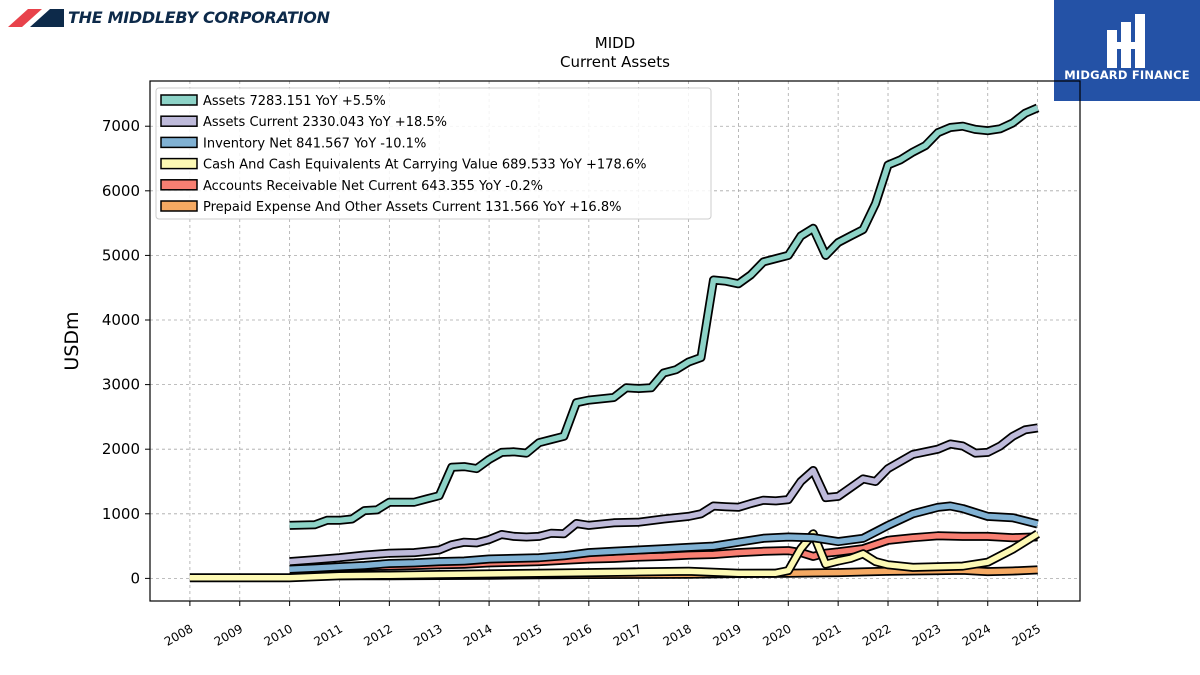 The width and height of the screenshot is (1200, 675). What do you see at coordinates (615, 62) in the screenshot?
I see `chart-subtitle: Current Assets` at bounding box center [615, 62].